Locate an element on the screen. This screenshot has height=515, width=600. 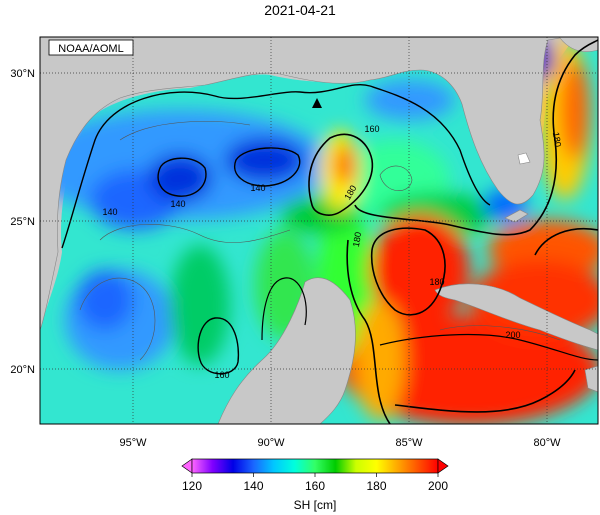
colorbar-bar is located at coordinates (315, 466).